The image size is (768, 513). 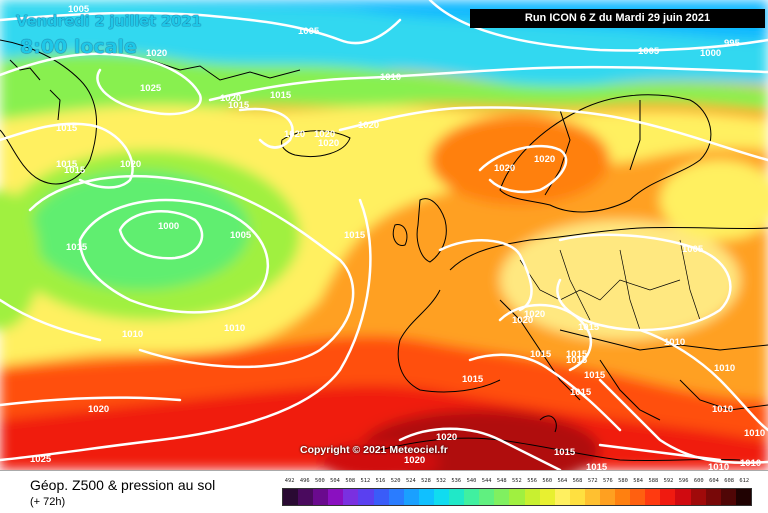 I want to click on legend-label: 532, so click(x=441, y=481).